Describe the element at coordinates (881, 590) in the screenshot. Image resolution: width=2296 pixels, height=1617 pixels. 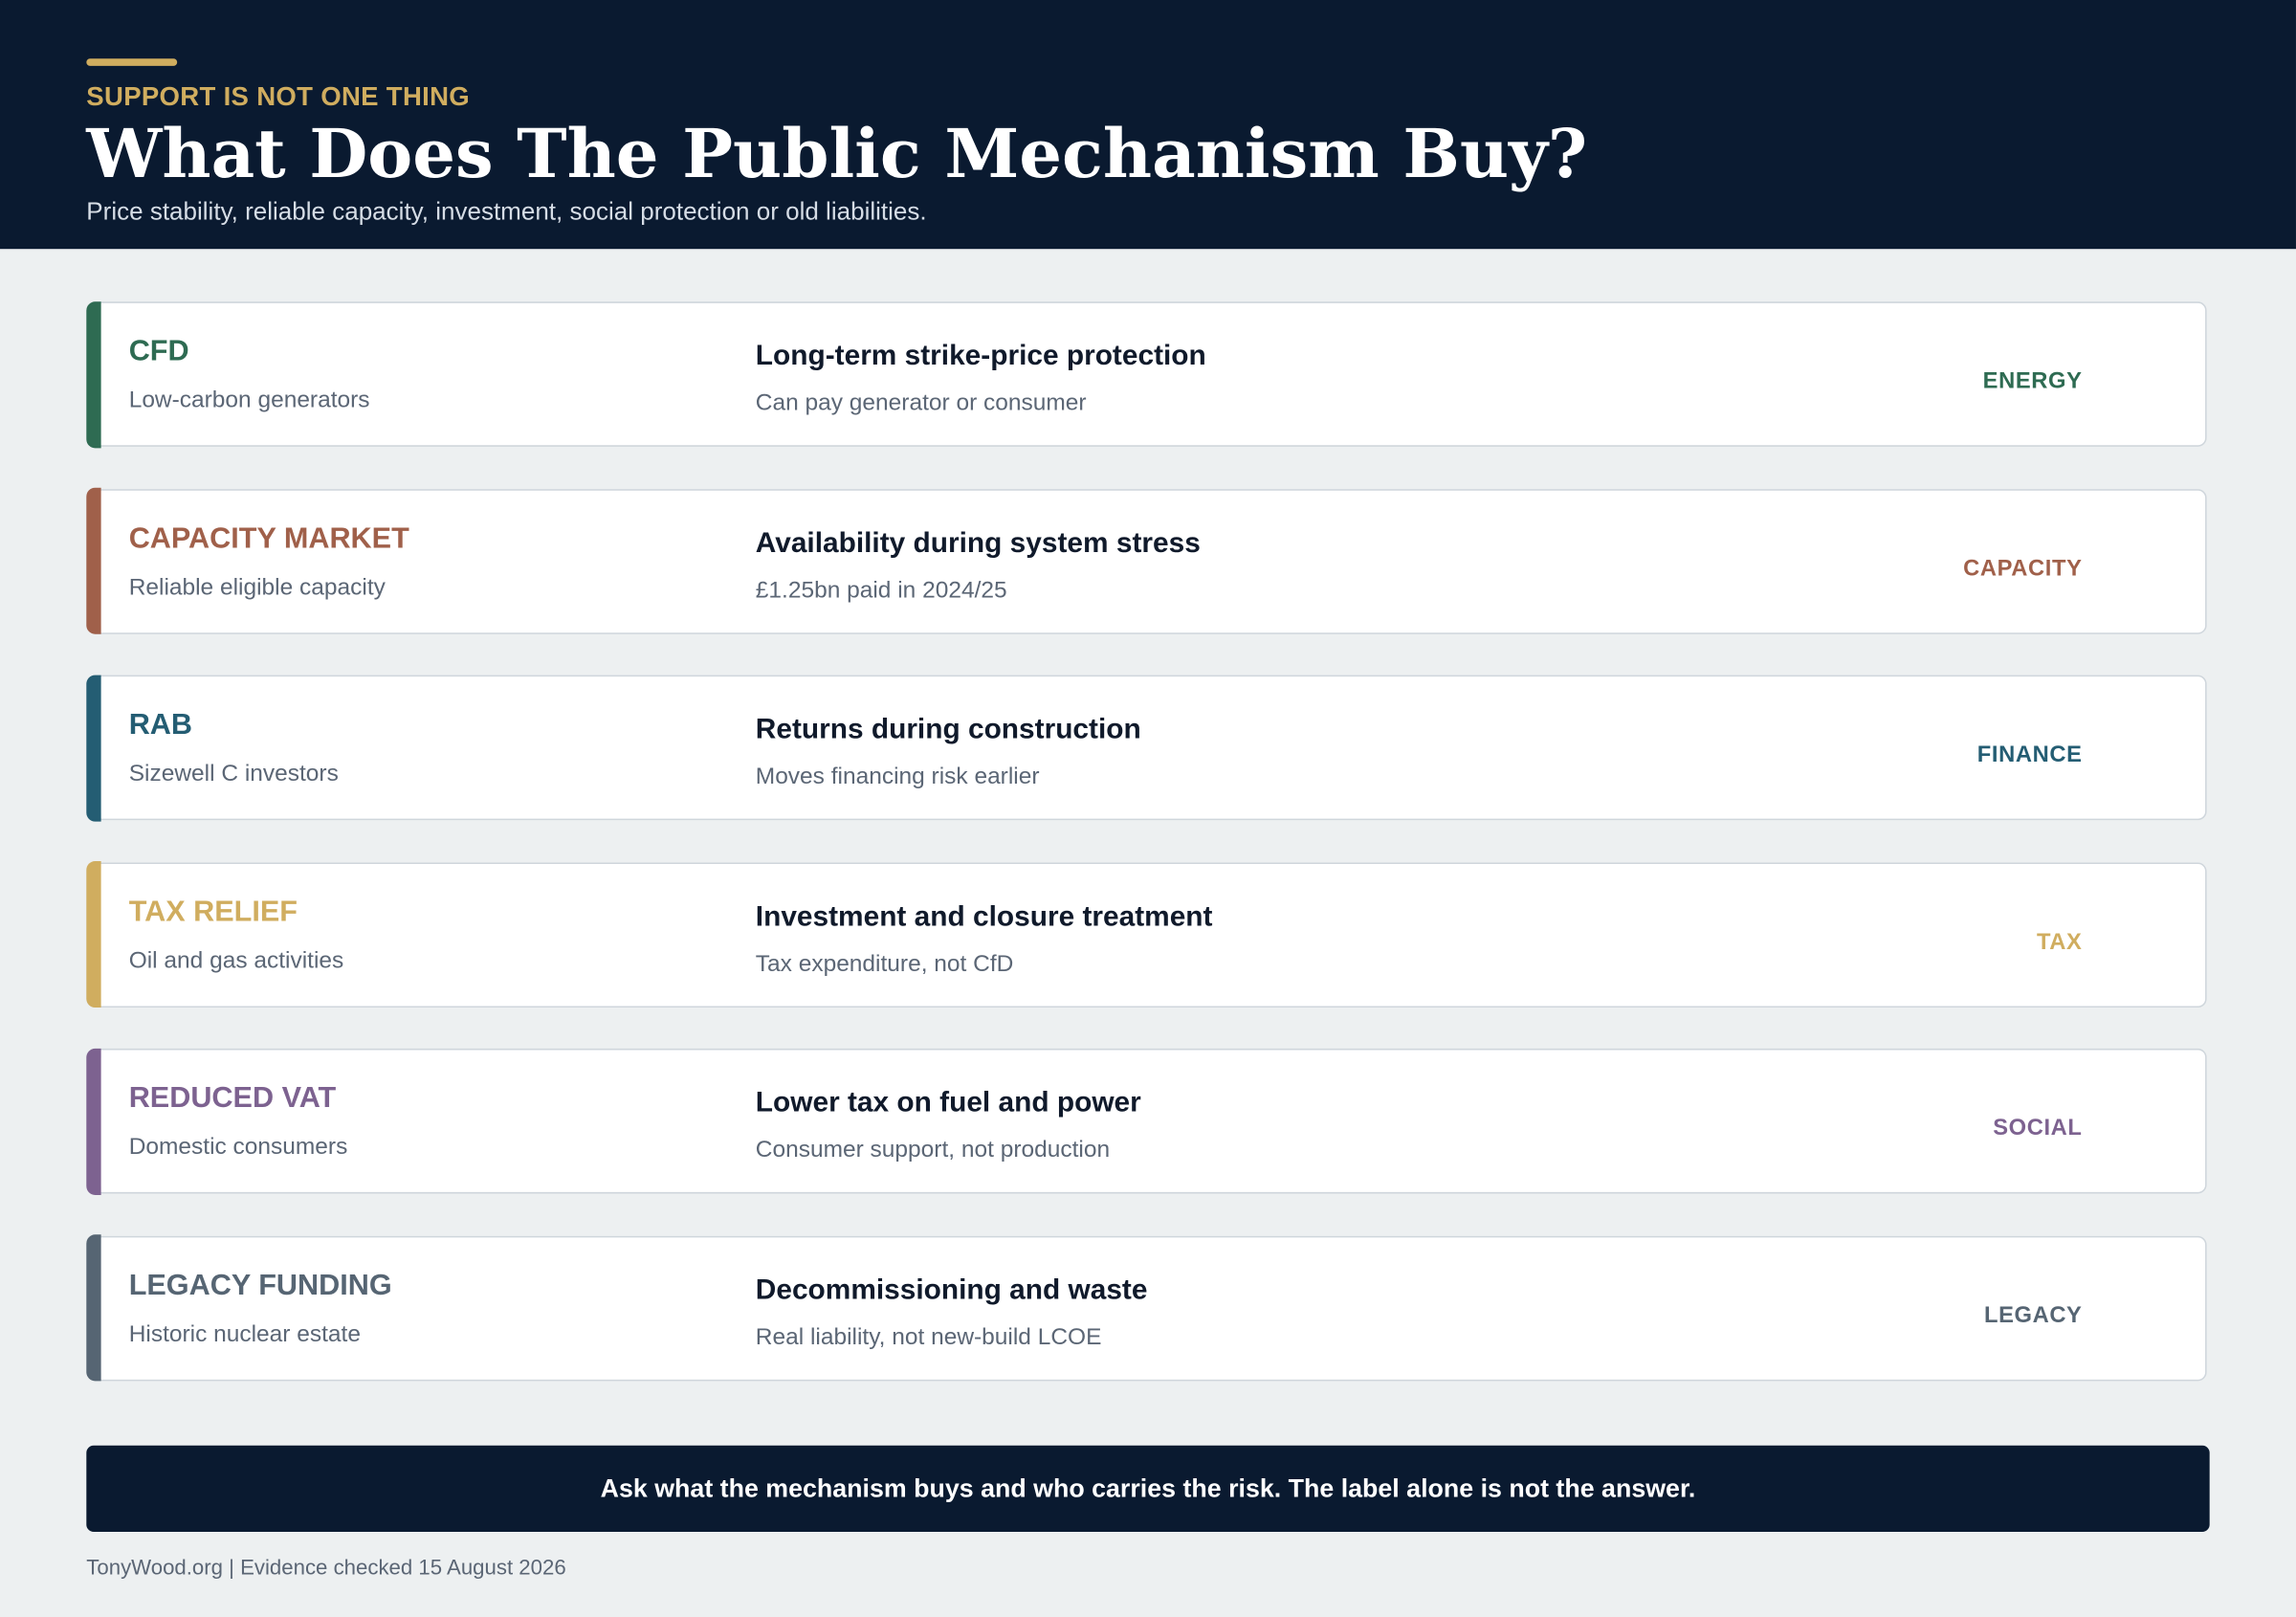
I see `note: £1.25bn paid in 2024/25` at that location.